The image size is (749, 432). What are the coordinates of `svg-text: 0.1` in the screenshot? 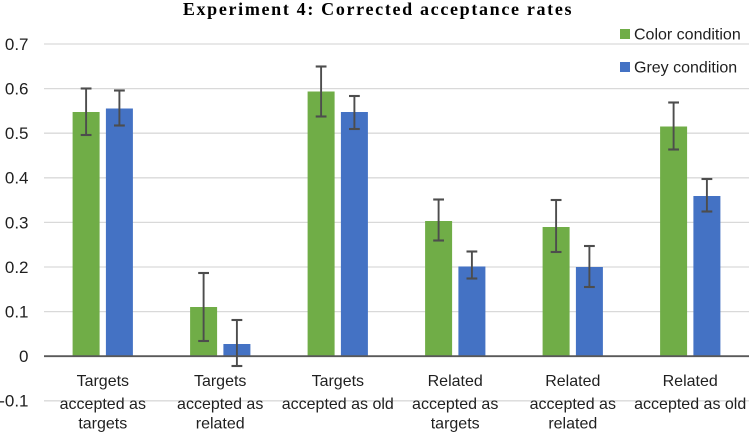 It's located at (17, 312).